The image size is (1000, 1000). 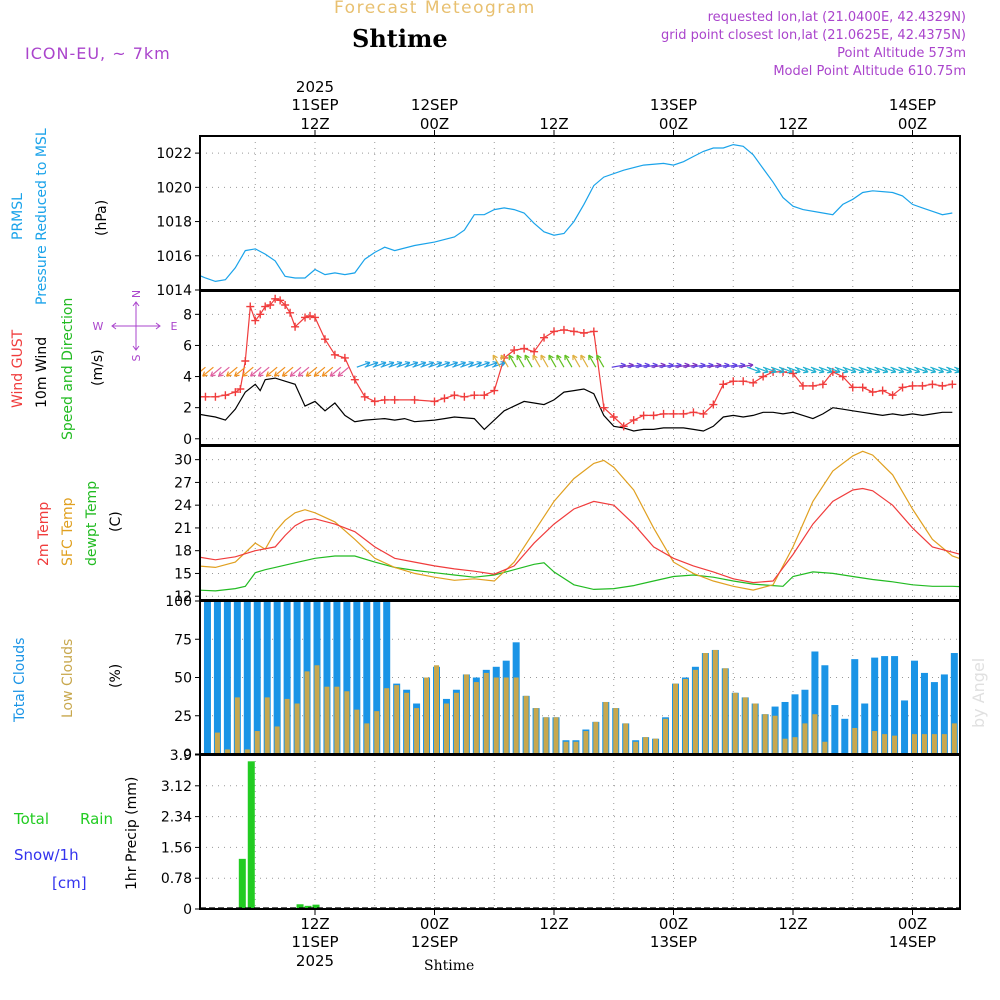 What do you see at coordinates (912, 942) in the screenshot?
I see `bottom-axis-date: 14SEP` at bounding box center [912, 942].